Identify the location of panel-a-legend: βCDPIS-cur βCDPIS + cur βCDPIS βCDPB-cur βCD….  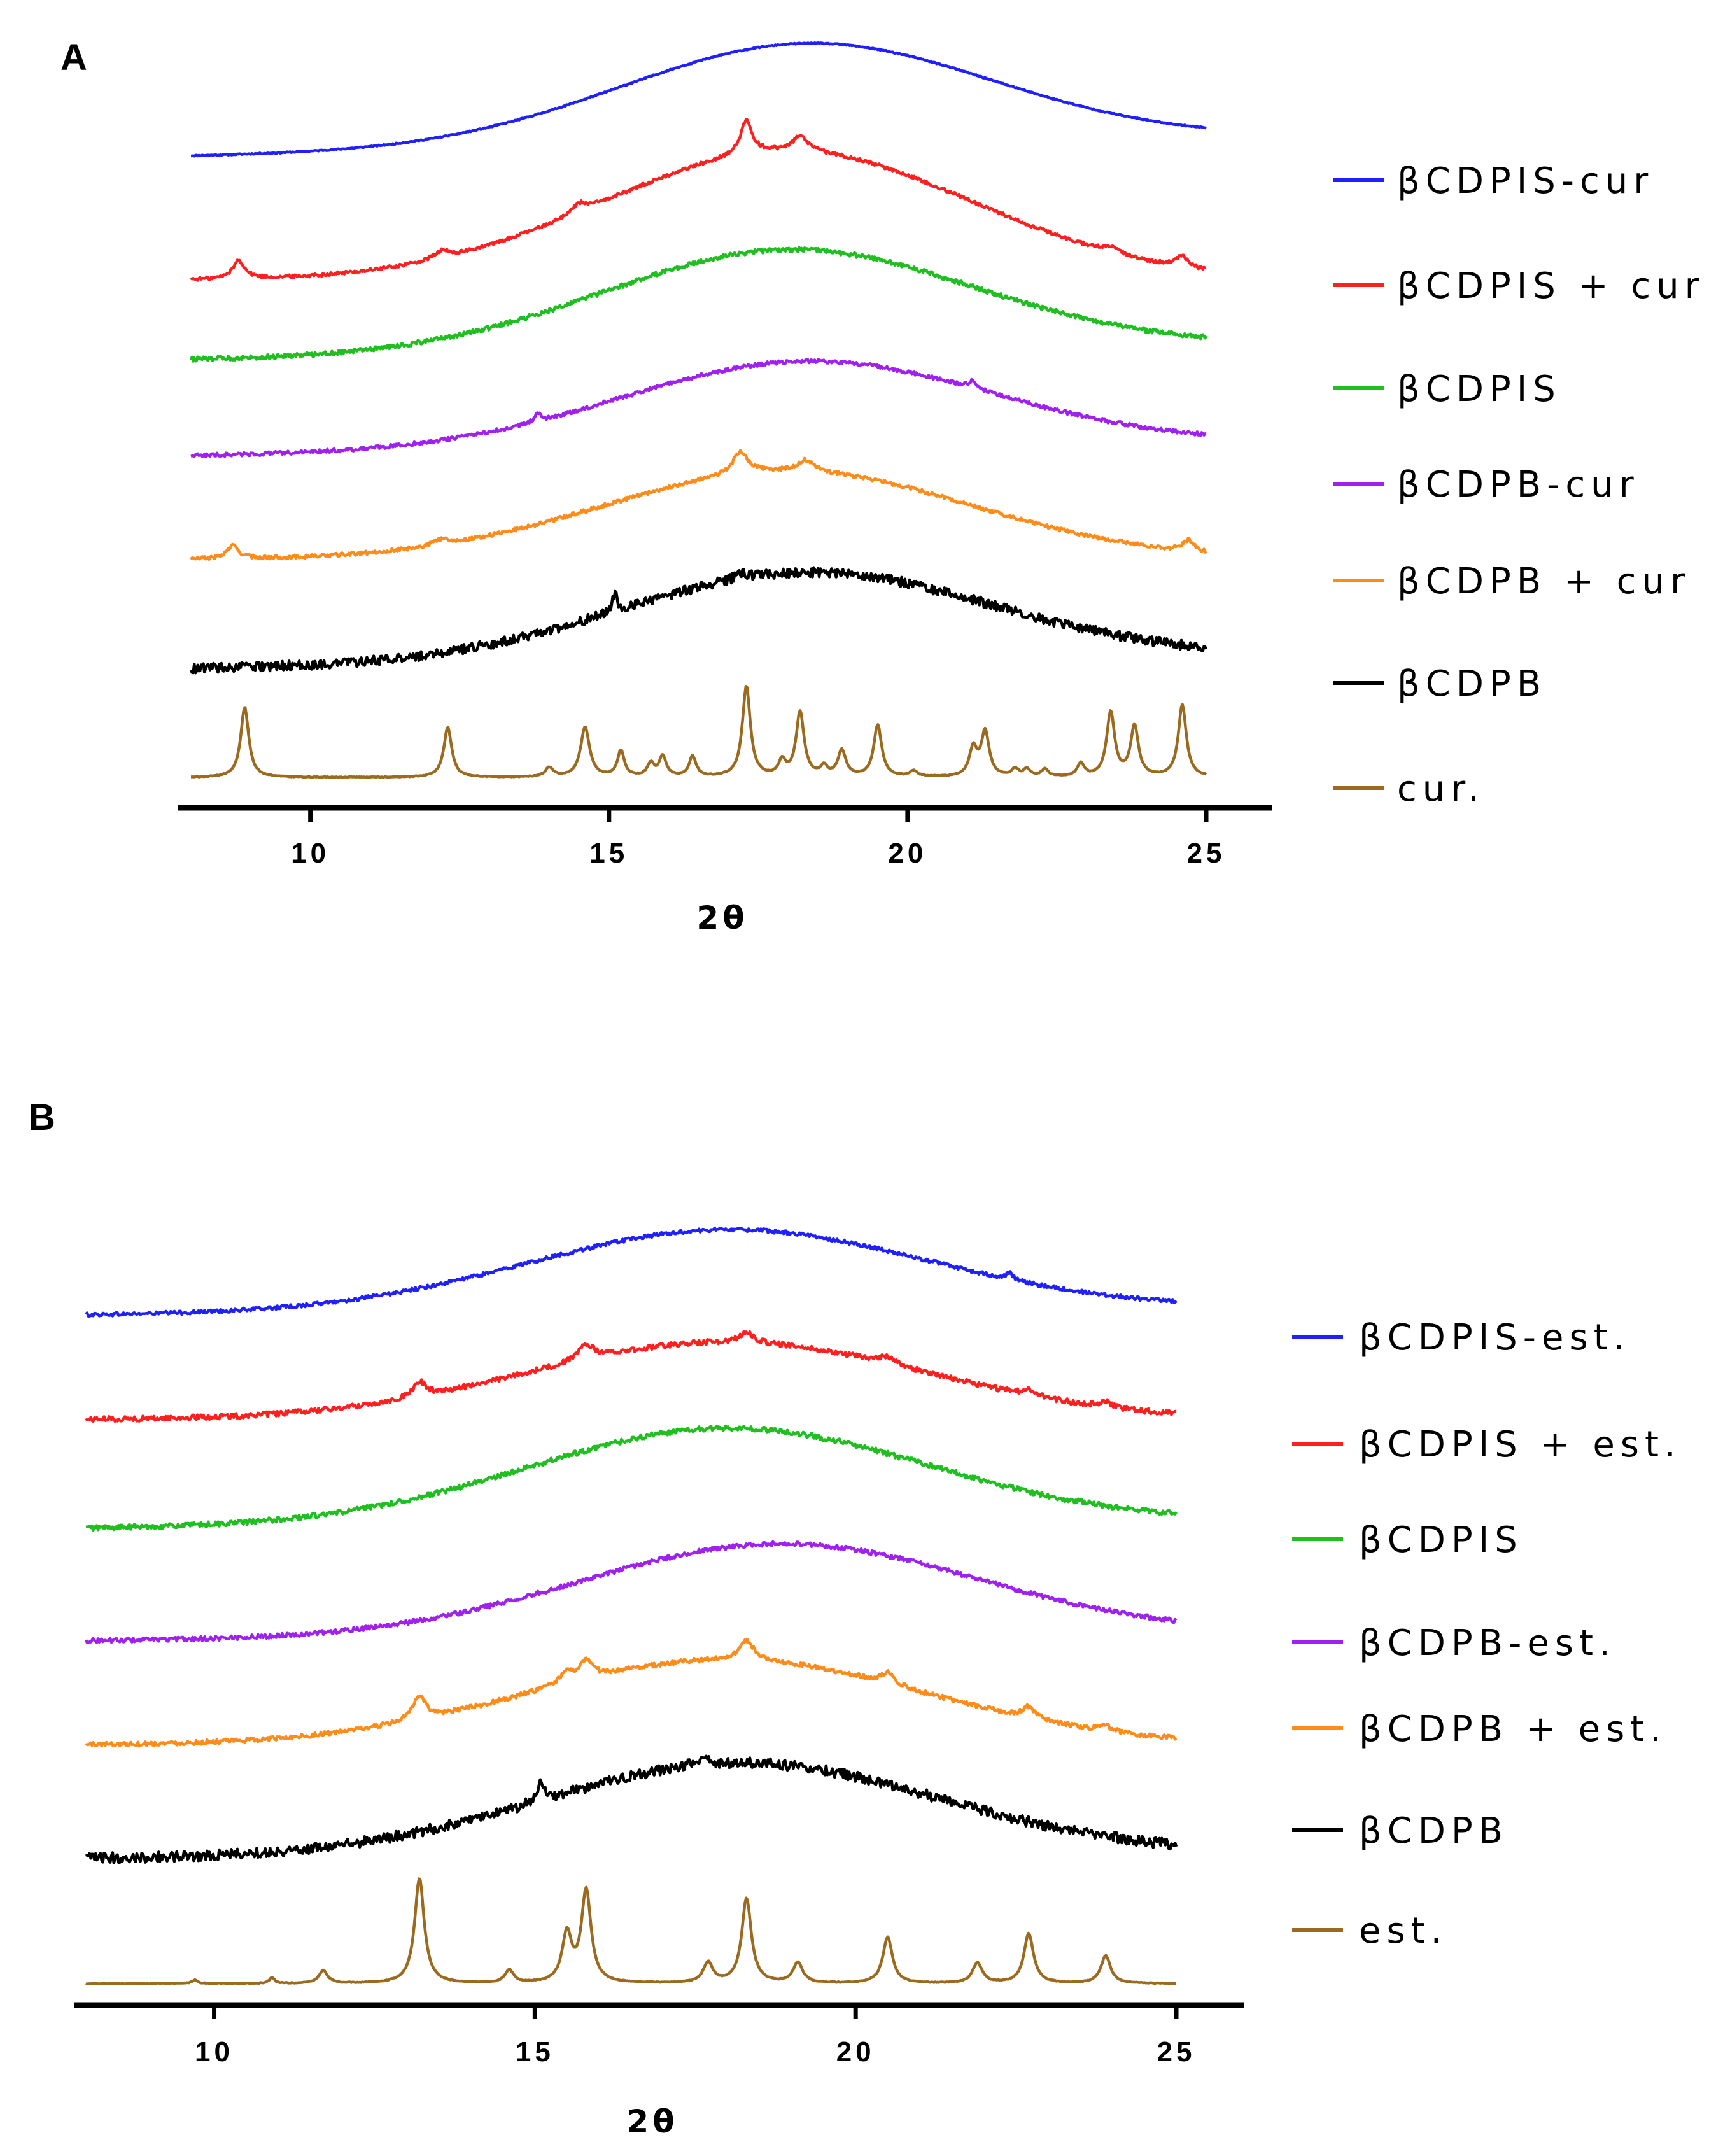
(1519, 485).